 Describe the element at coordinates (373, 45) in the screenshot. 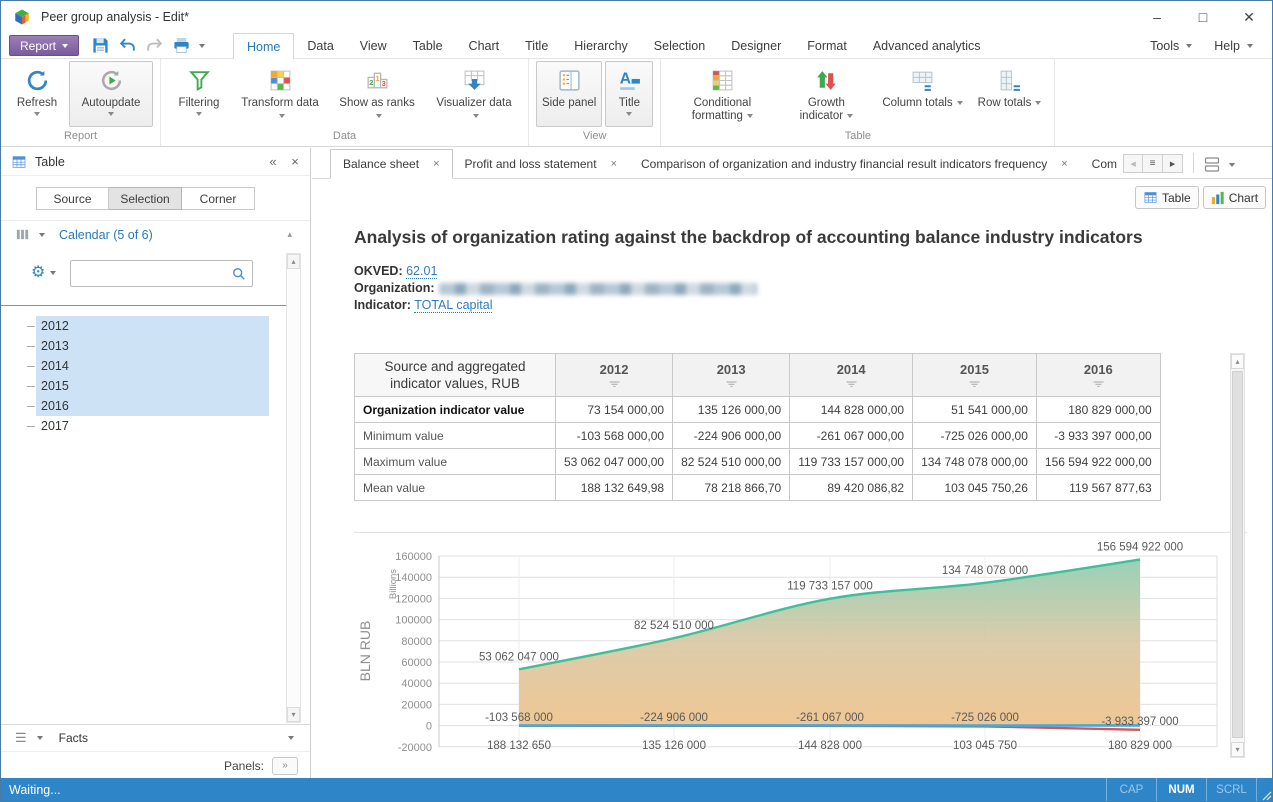

I see `tab-view: View` at that location.